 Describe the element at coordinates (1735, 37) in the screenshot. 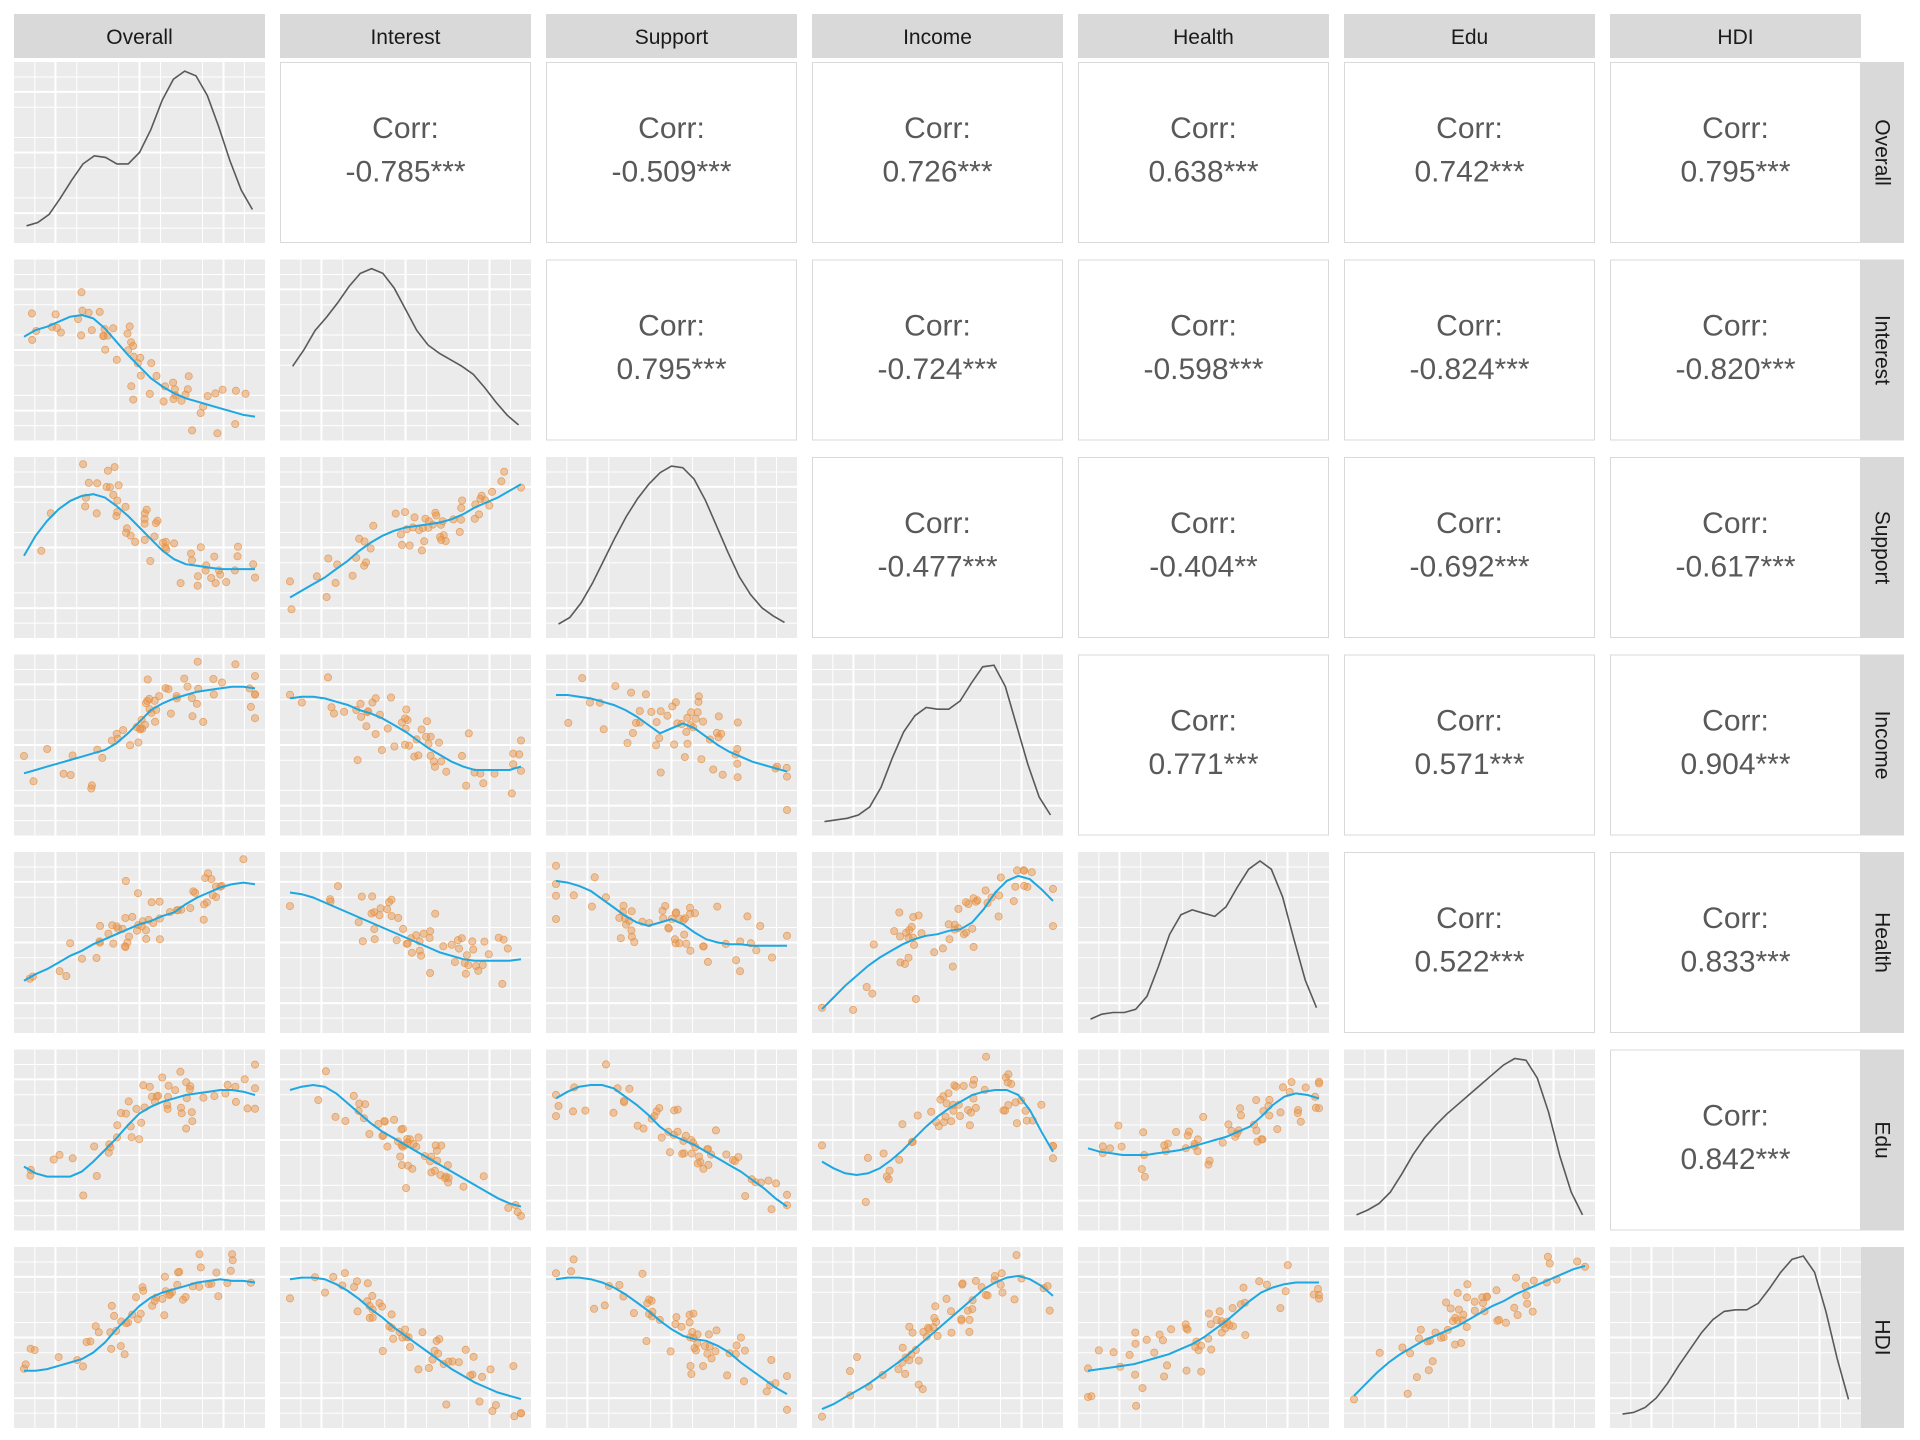

I see `top-strip-label-hdi: HDI` at that location.